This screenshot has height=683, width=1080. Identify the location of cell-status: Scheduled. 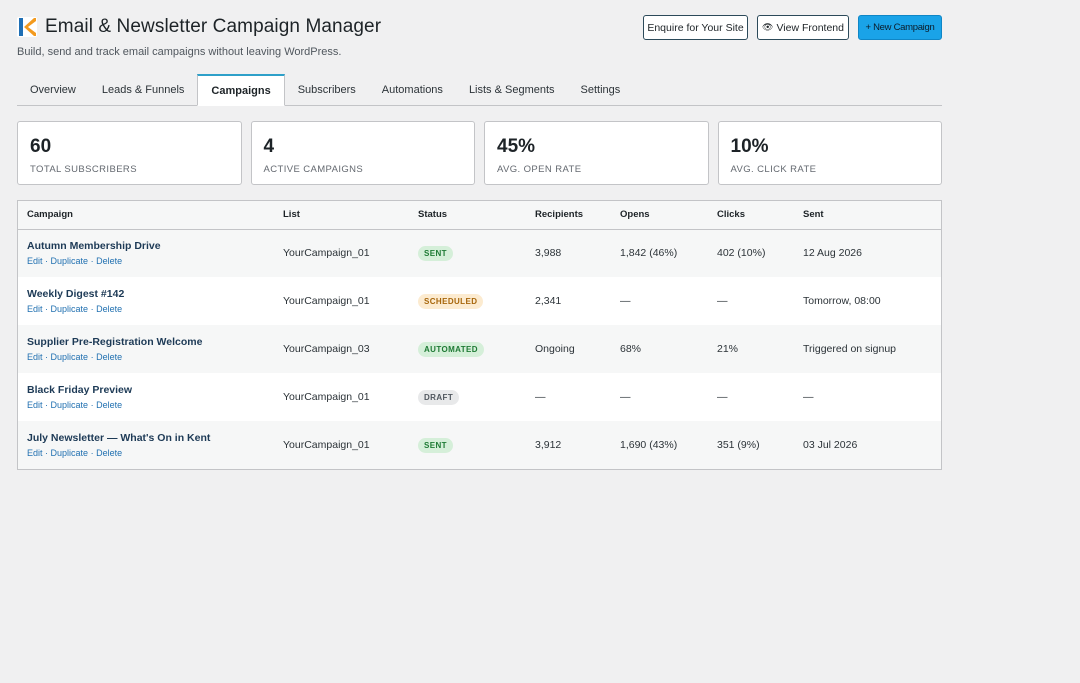
(467, 301).